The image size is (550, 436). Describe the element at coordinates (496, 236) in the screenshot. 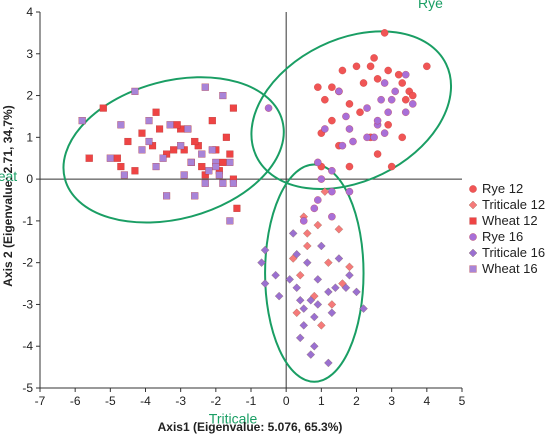

I see `legend-item: Rye 16` at that location.